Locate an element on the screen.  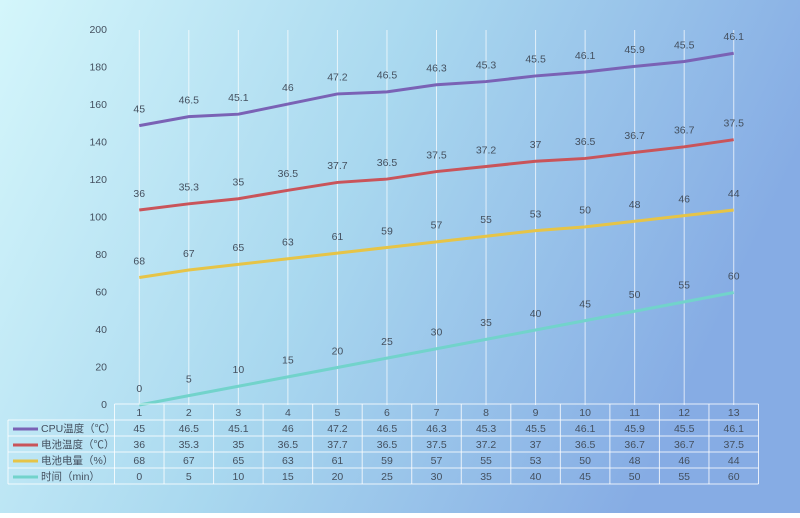
table-cell: 40 is located at coordinates (536, 477).